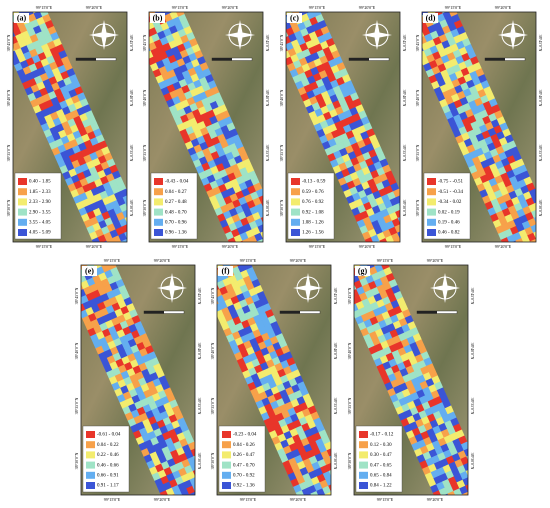  Describe the element at coordinates (244, 455) in the screenshot. I see `legend-label: 0.26 - 0.47` at that location.